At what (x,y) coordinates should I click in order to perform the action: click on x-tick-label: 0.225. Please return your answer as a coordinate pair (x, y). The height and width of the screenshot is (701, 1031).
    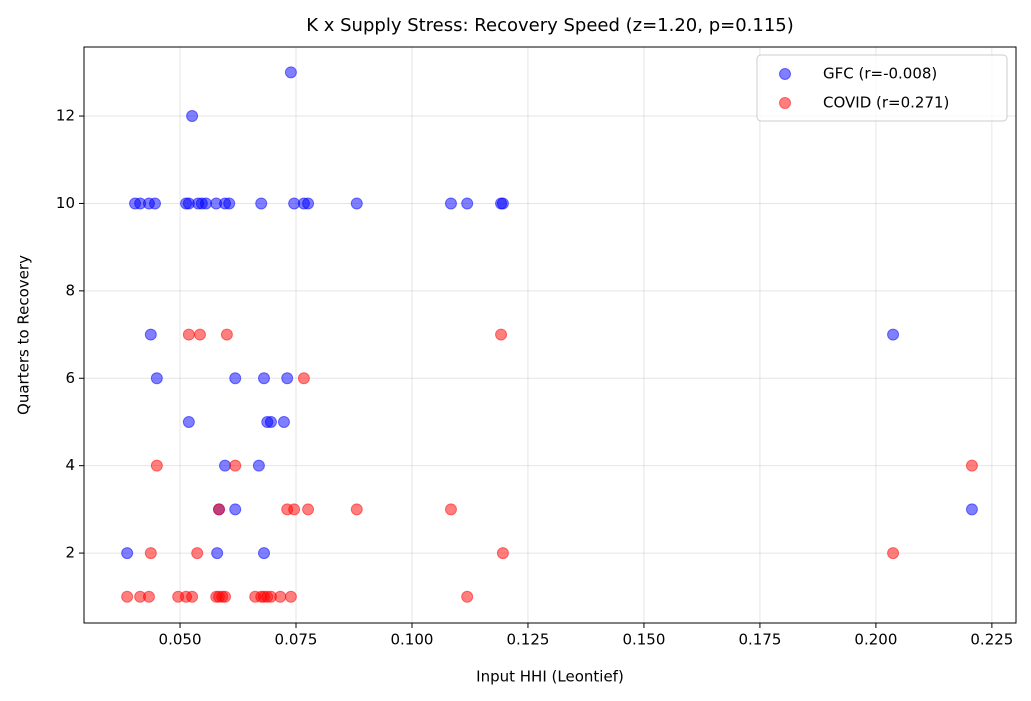
    Looking at the image, I should click on (991, 640).